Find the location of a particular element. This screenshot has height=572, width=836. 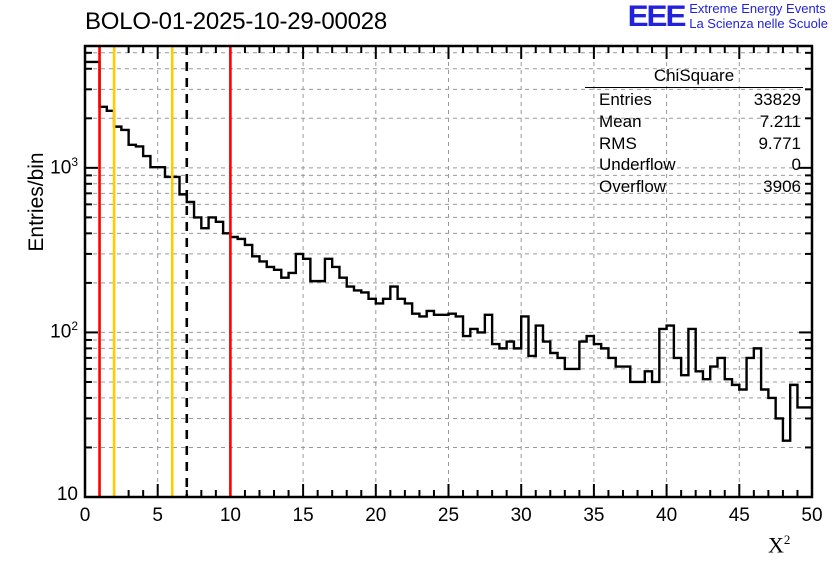

y-axis-label: Entries/bin is located at coordinates (36, 202).